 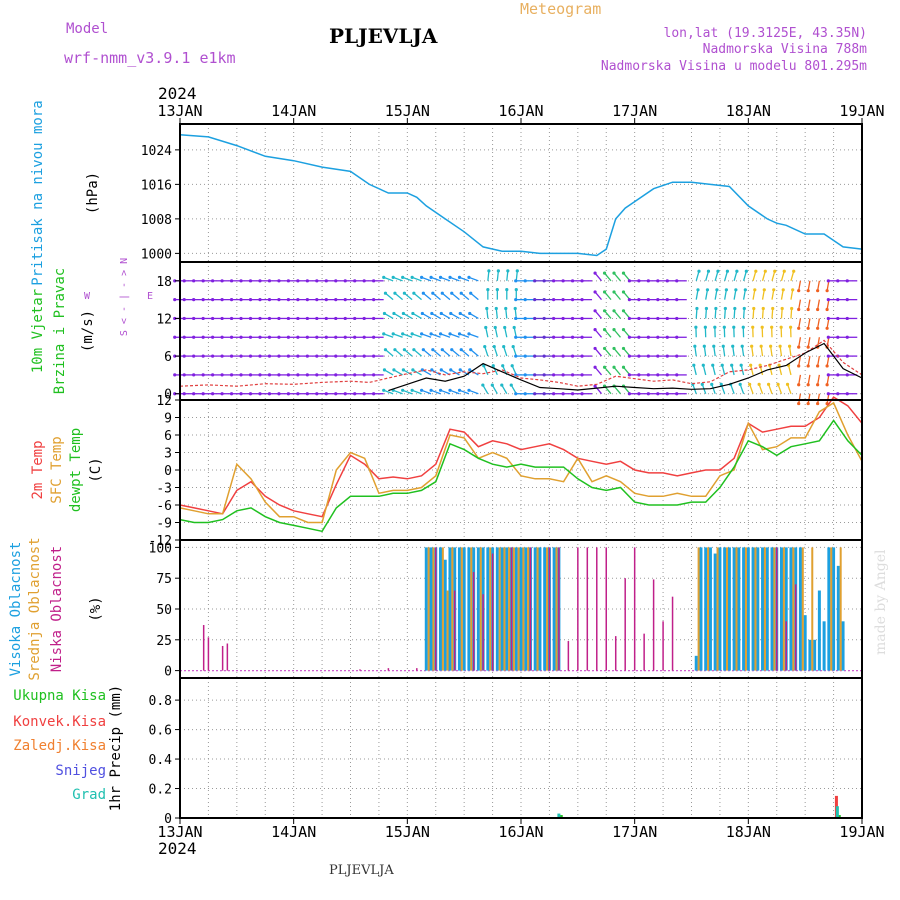 I want to click on y-tick-label: 6, so click(x=168, y=436).